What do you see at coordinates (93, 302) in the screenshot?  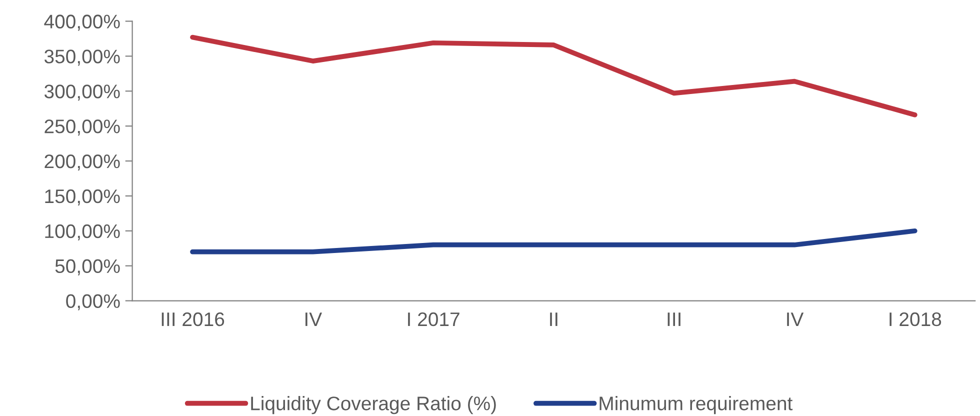 I see `y-tick-label: 0,00%` at bounding box center [93, 302].